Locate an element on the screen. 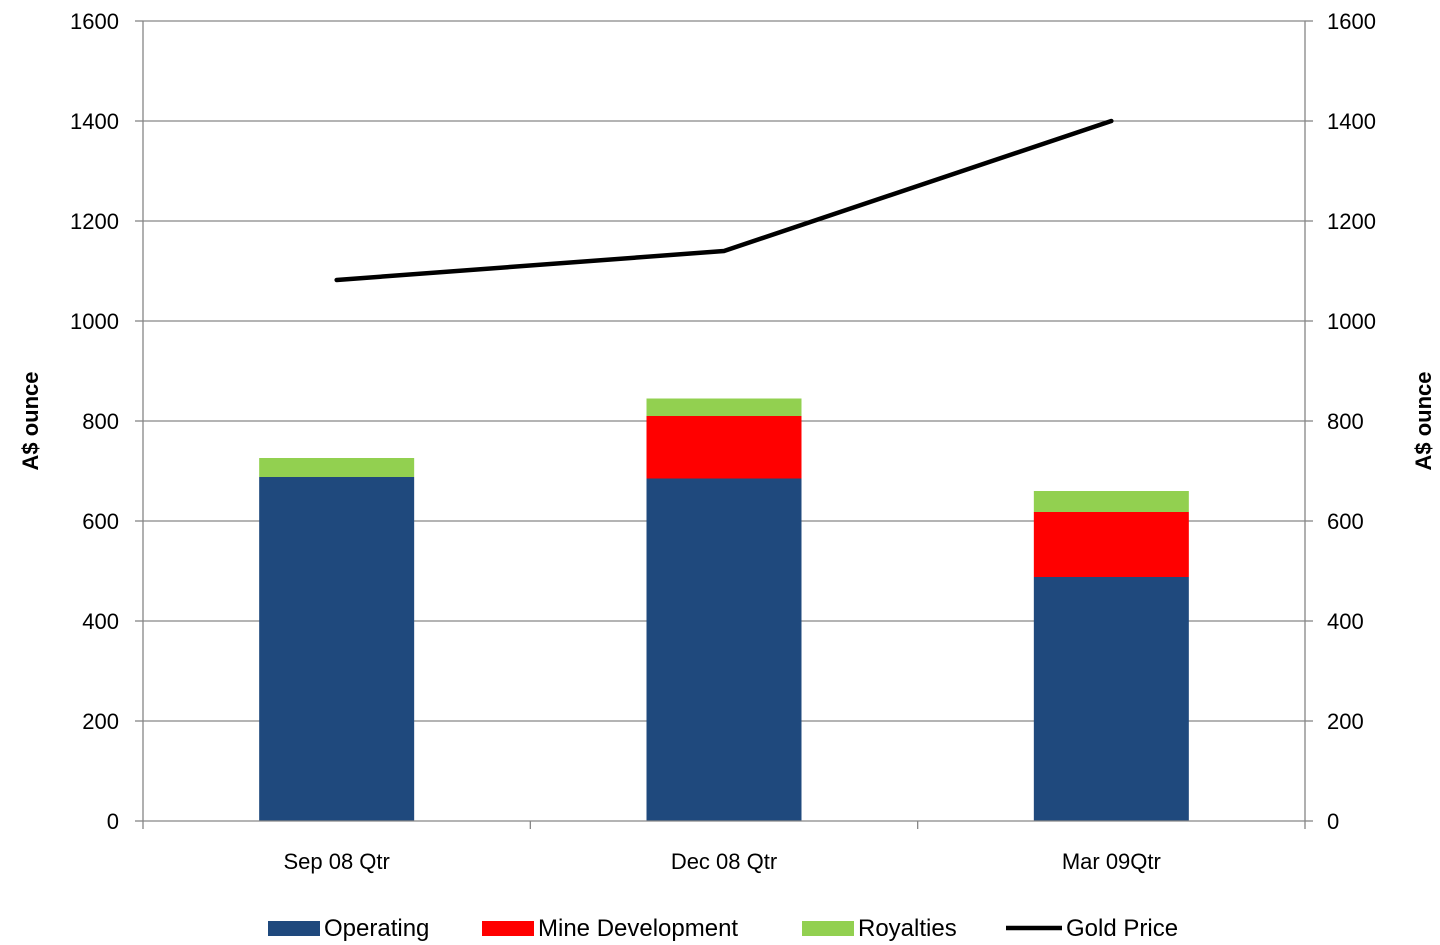 This screenshot has height=945, width=1440. y-tick-label-left: 1400 is located at coordinates (94, 121).